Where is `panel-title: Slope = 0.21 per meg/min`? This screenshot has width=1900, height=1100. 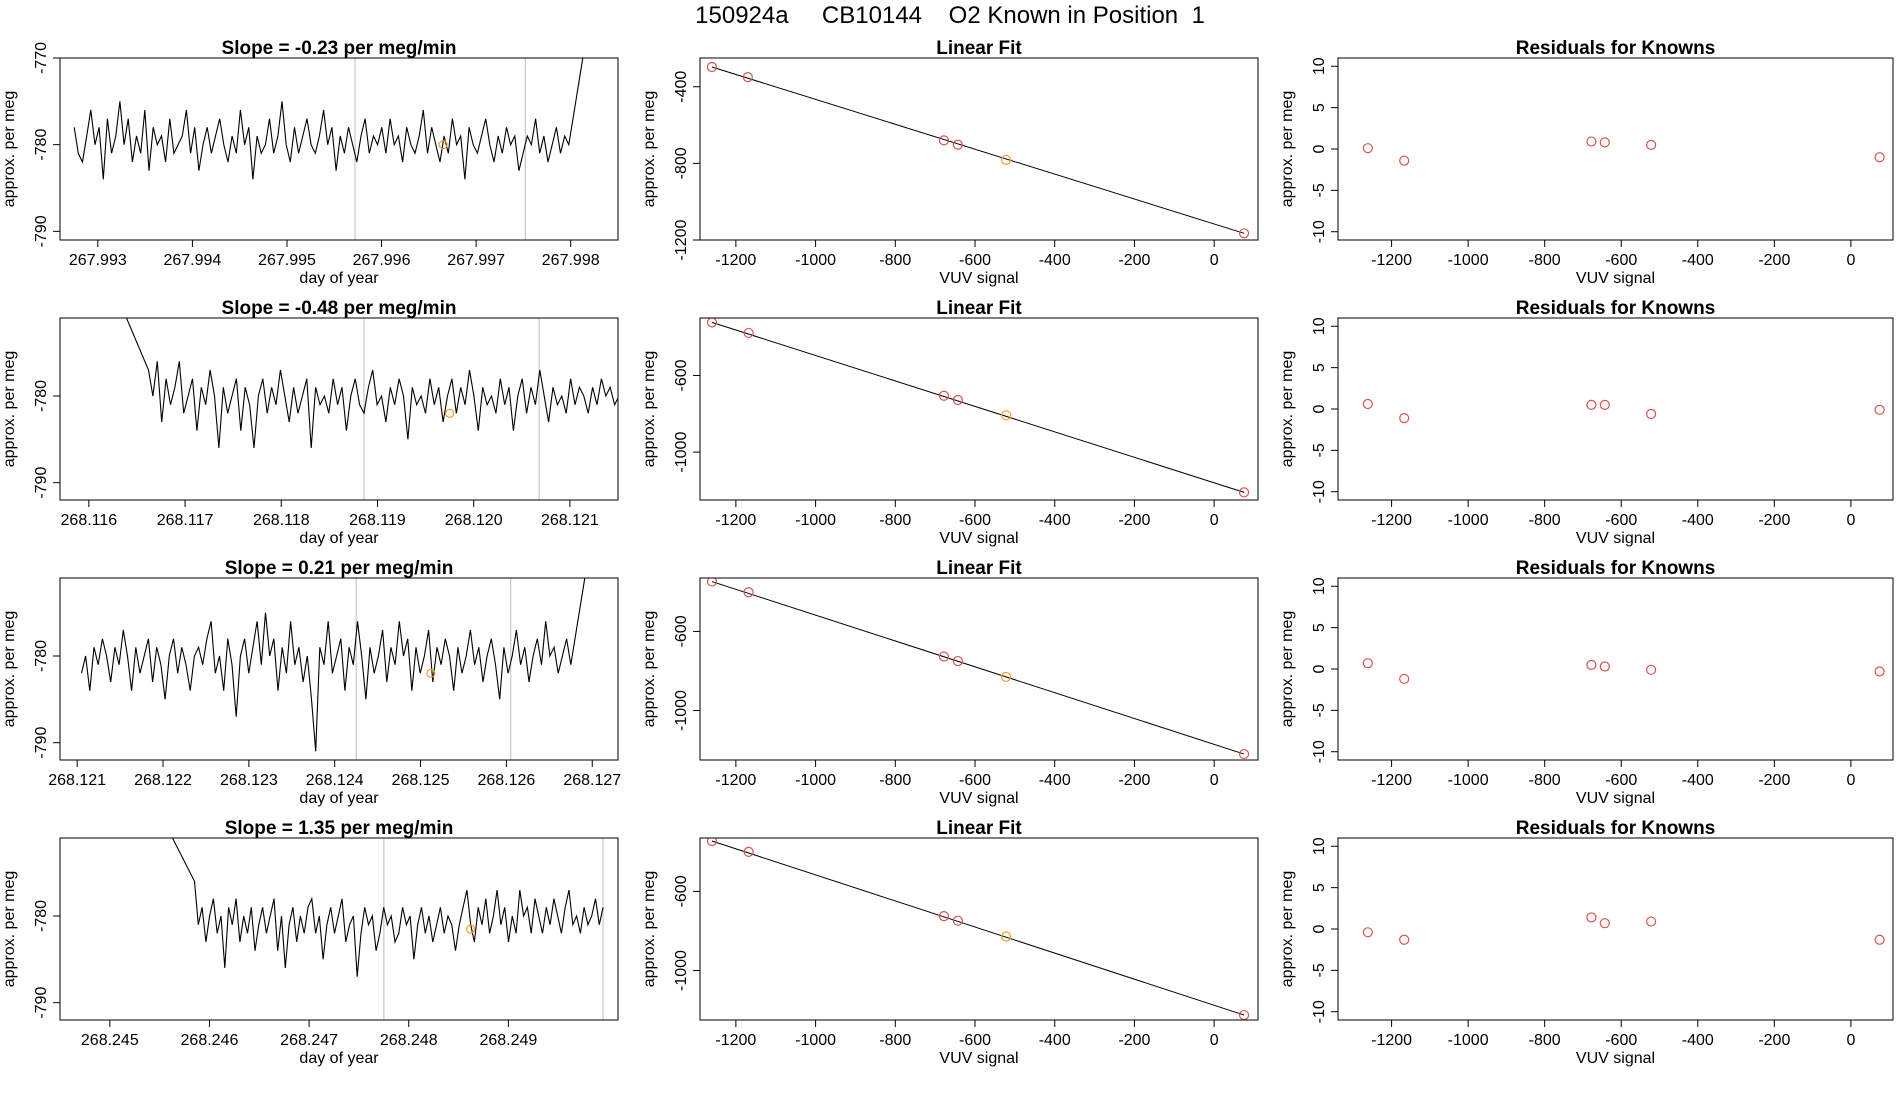
panel-title: Slope = 0.21 per meg/min is located at coordinates (339, 568).